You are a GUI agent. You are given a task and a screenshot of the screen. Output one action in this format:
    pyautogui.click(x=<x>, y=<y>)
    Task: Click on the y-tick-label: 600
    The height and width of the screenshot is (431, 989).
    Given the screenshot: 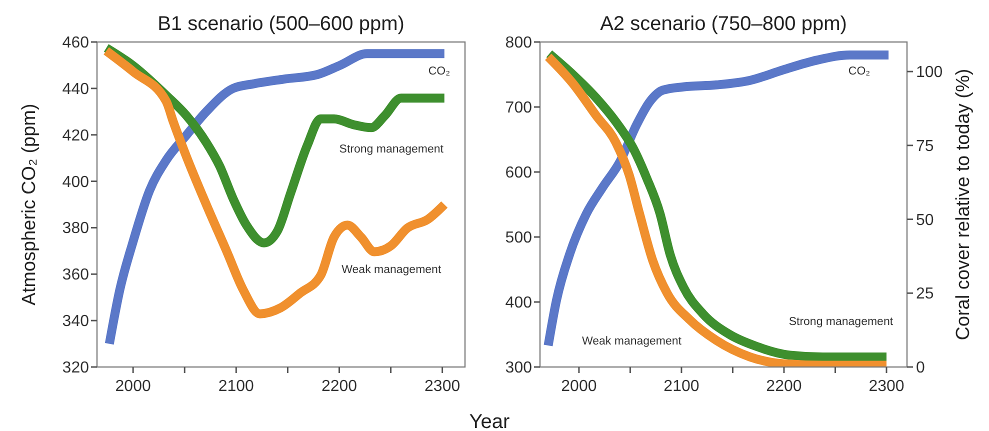 What is the action you would take?
    pyautogui.click(x=518, y=173)
    